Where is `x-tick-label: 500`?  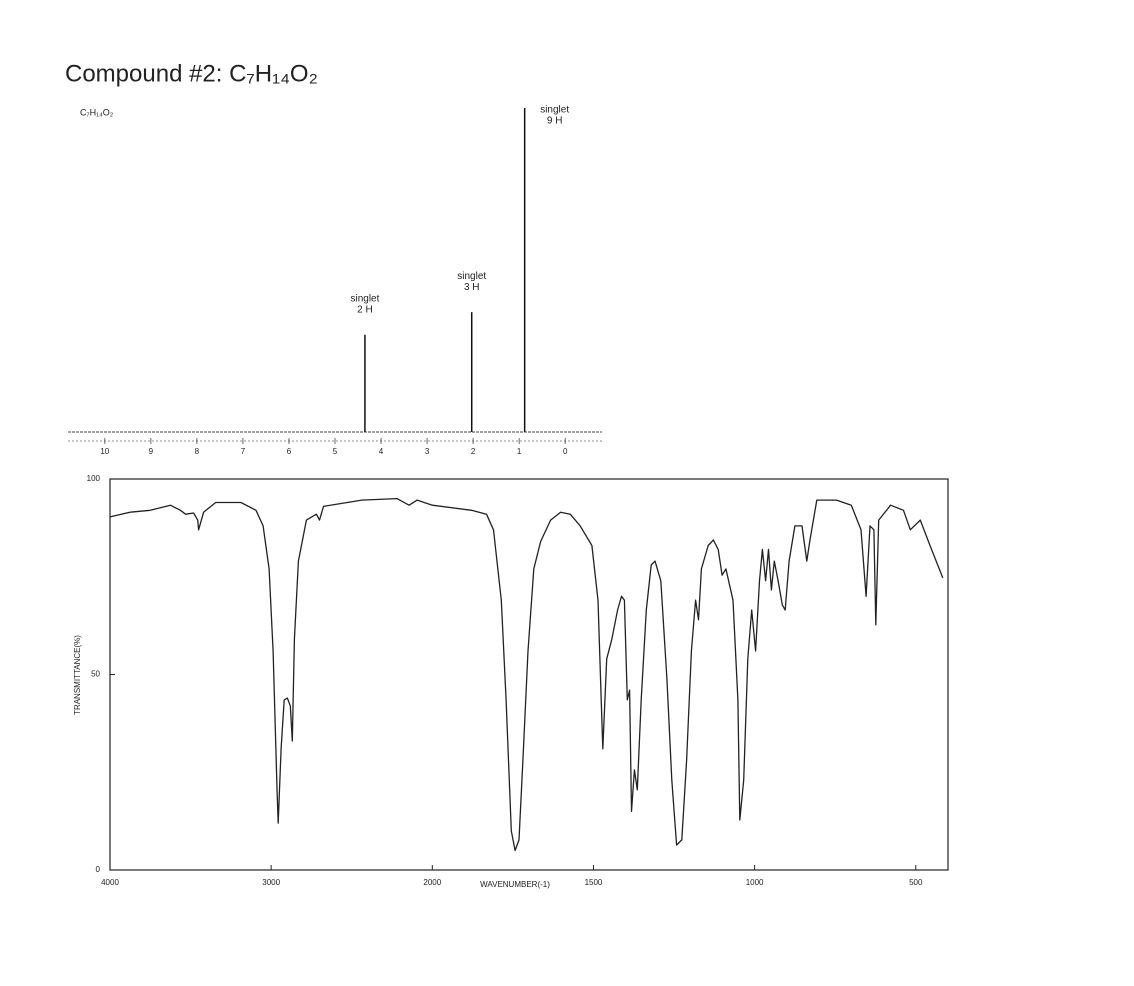 x-tick-label: 500 is located at coordinates (916, 882).